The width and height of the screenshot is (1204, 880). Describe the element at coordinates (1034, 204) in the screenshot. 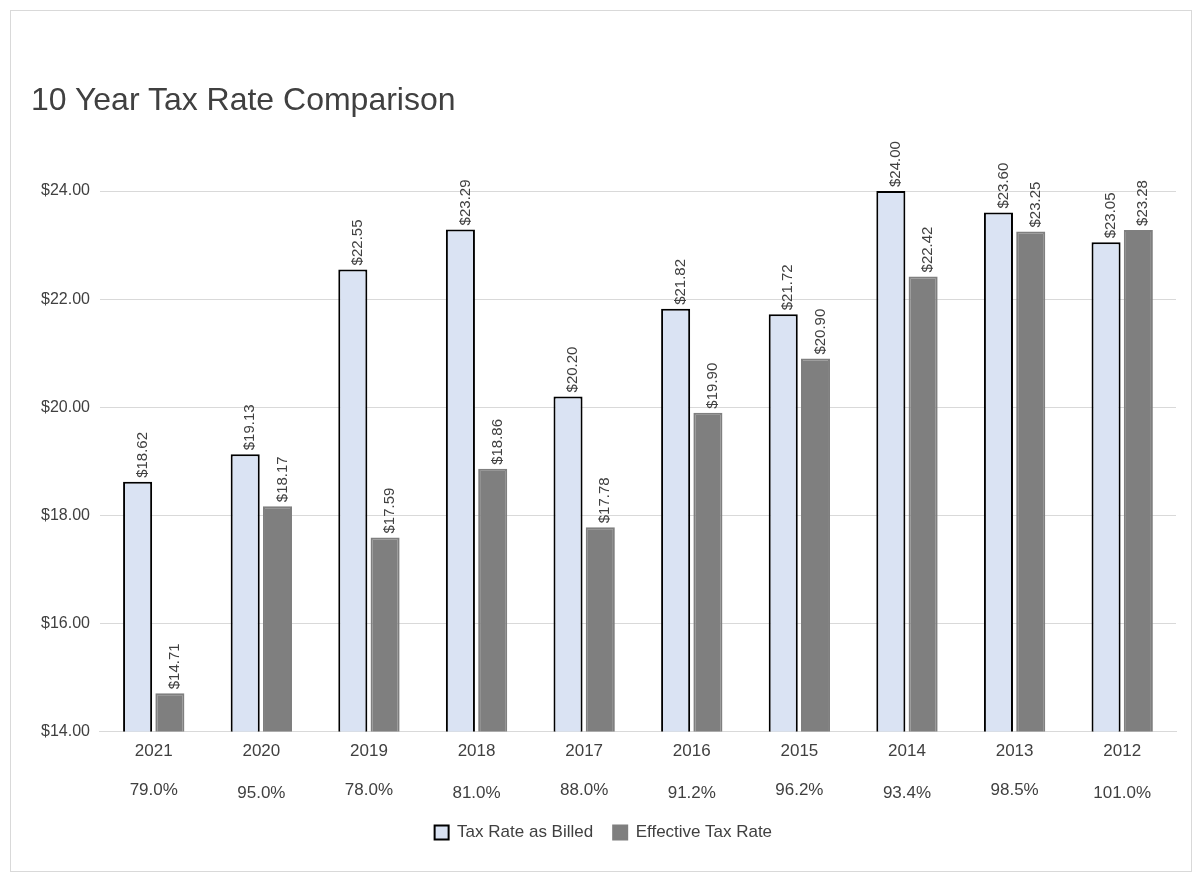

I see `data-label: $23.25` at that location.